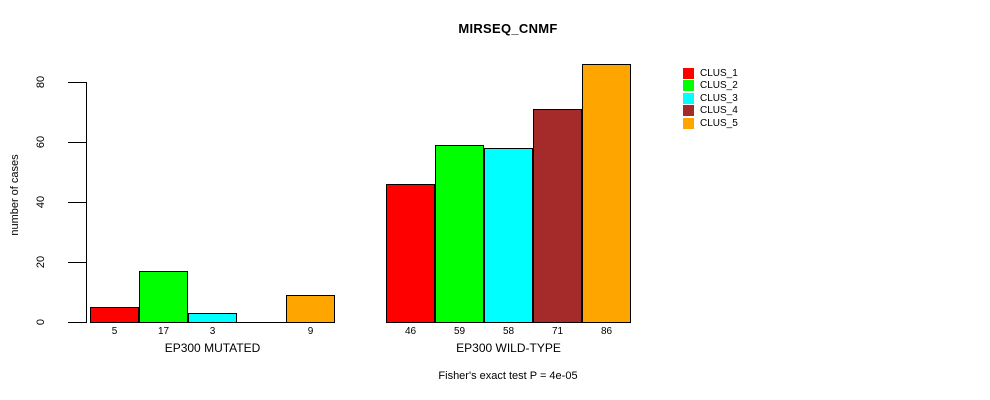 This screenshot has height=400, width=990. I want to click on group-label: EP300 MUTATED, so click(212, 348).